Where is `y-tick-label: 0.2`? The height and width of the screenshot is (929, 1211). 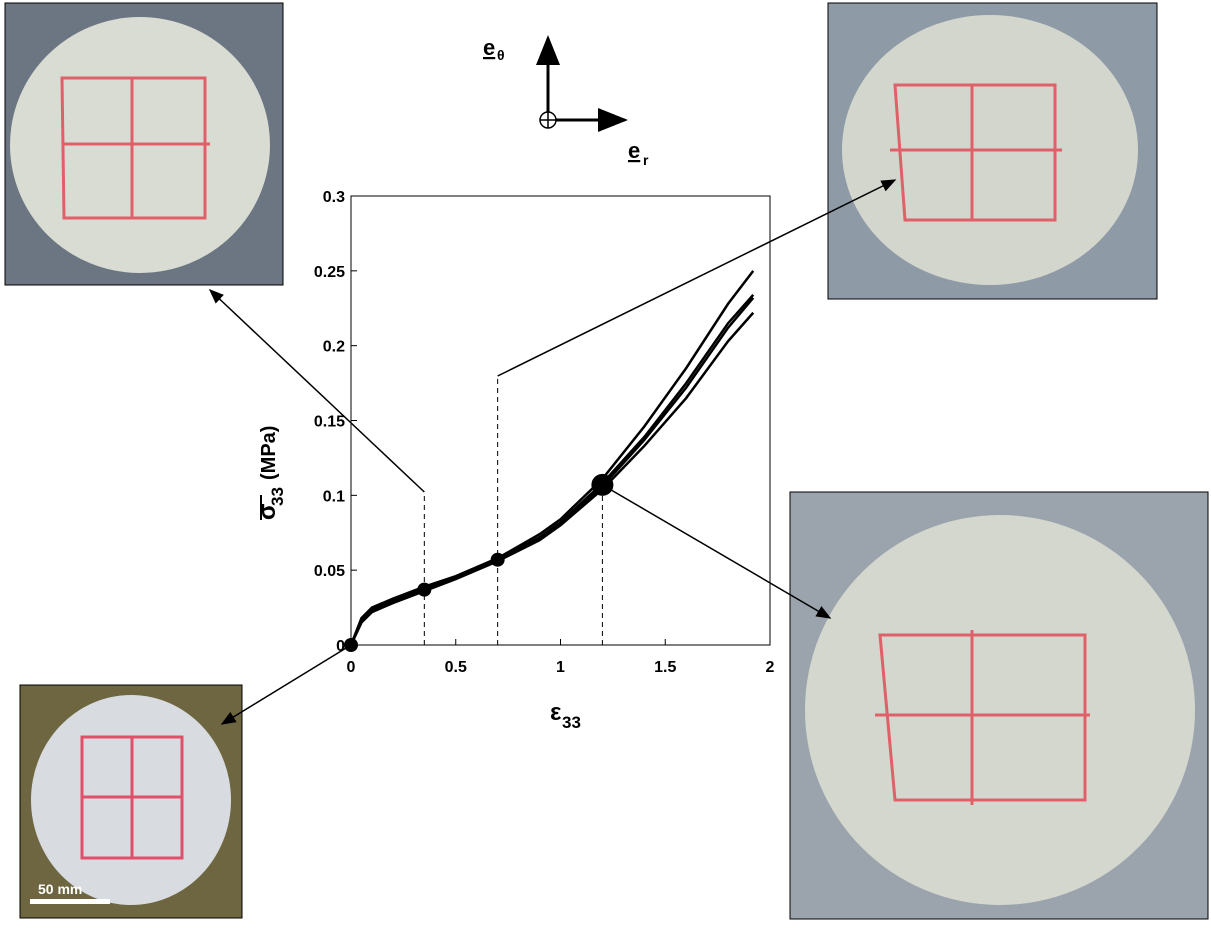 y-tick-label: 0.2 is located at coordinates (334, 347).